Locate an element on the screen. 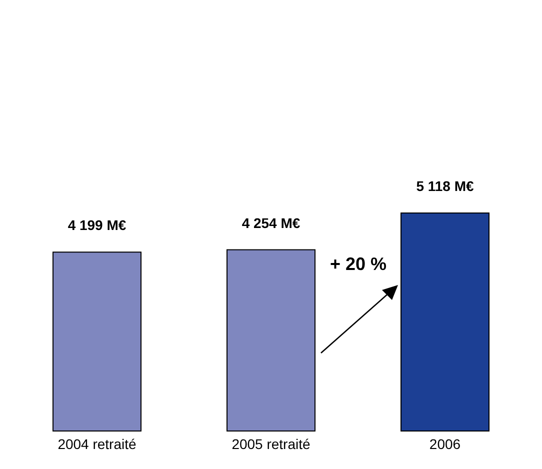 The height and width of the screenshot is (469, 542). data-label: 4 199 M€ is located at coordinates (97, 225).